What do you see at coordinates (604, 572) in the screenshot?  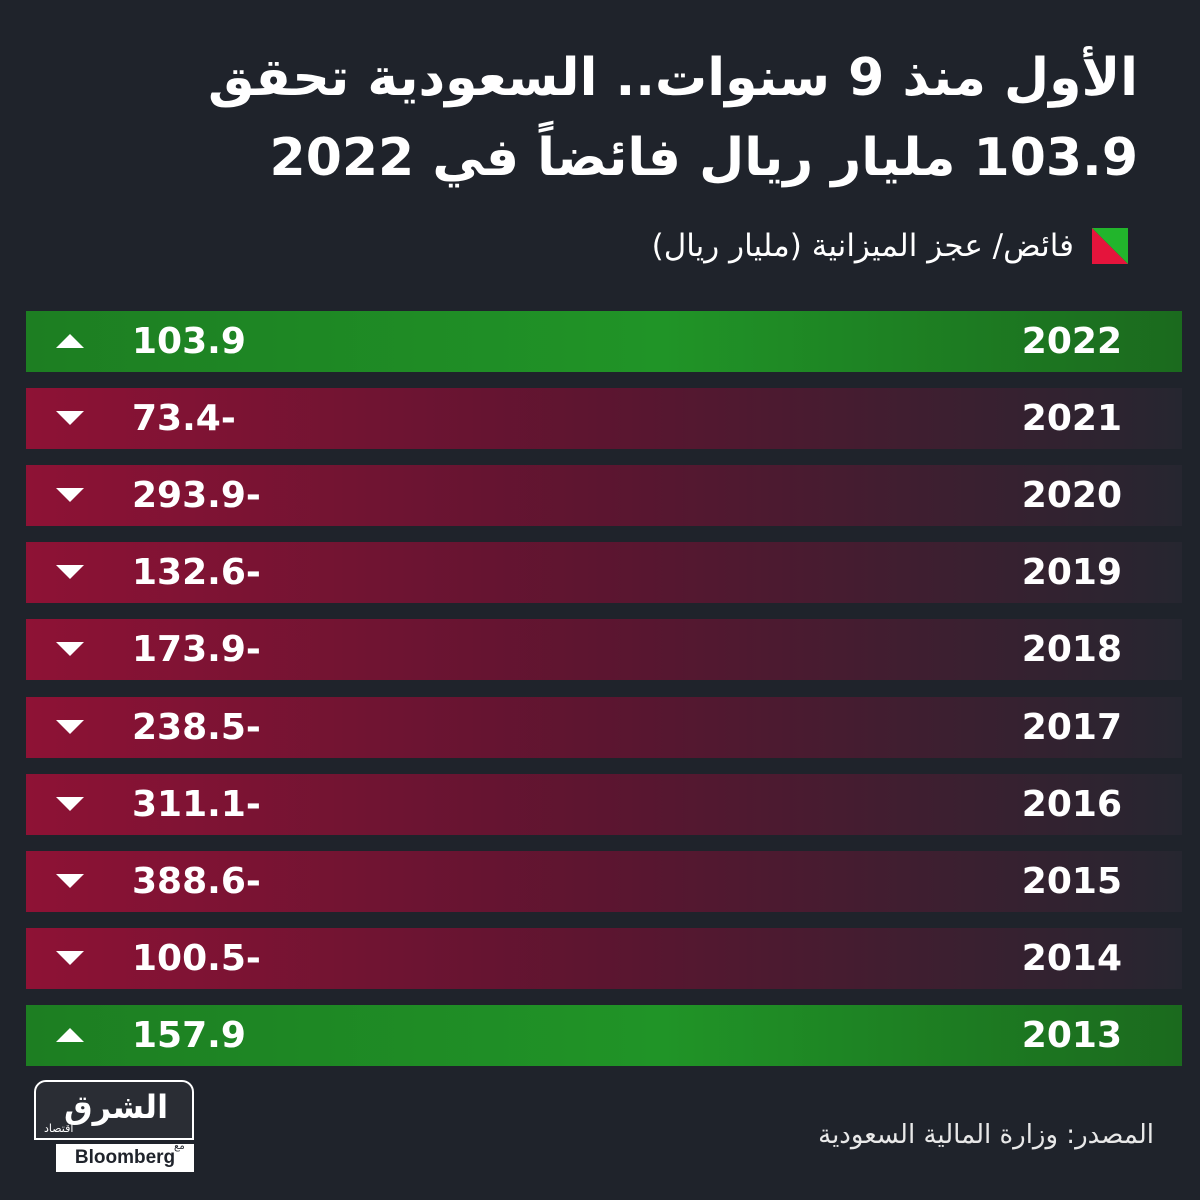 I see `table-row-2019: 132.6- 2019` at bounding box center [604, 572].